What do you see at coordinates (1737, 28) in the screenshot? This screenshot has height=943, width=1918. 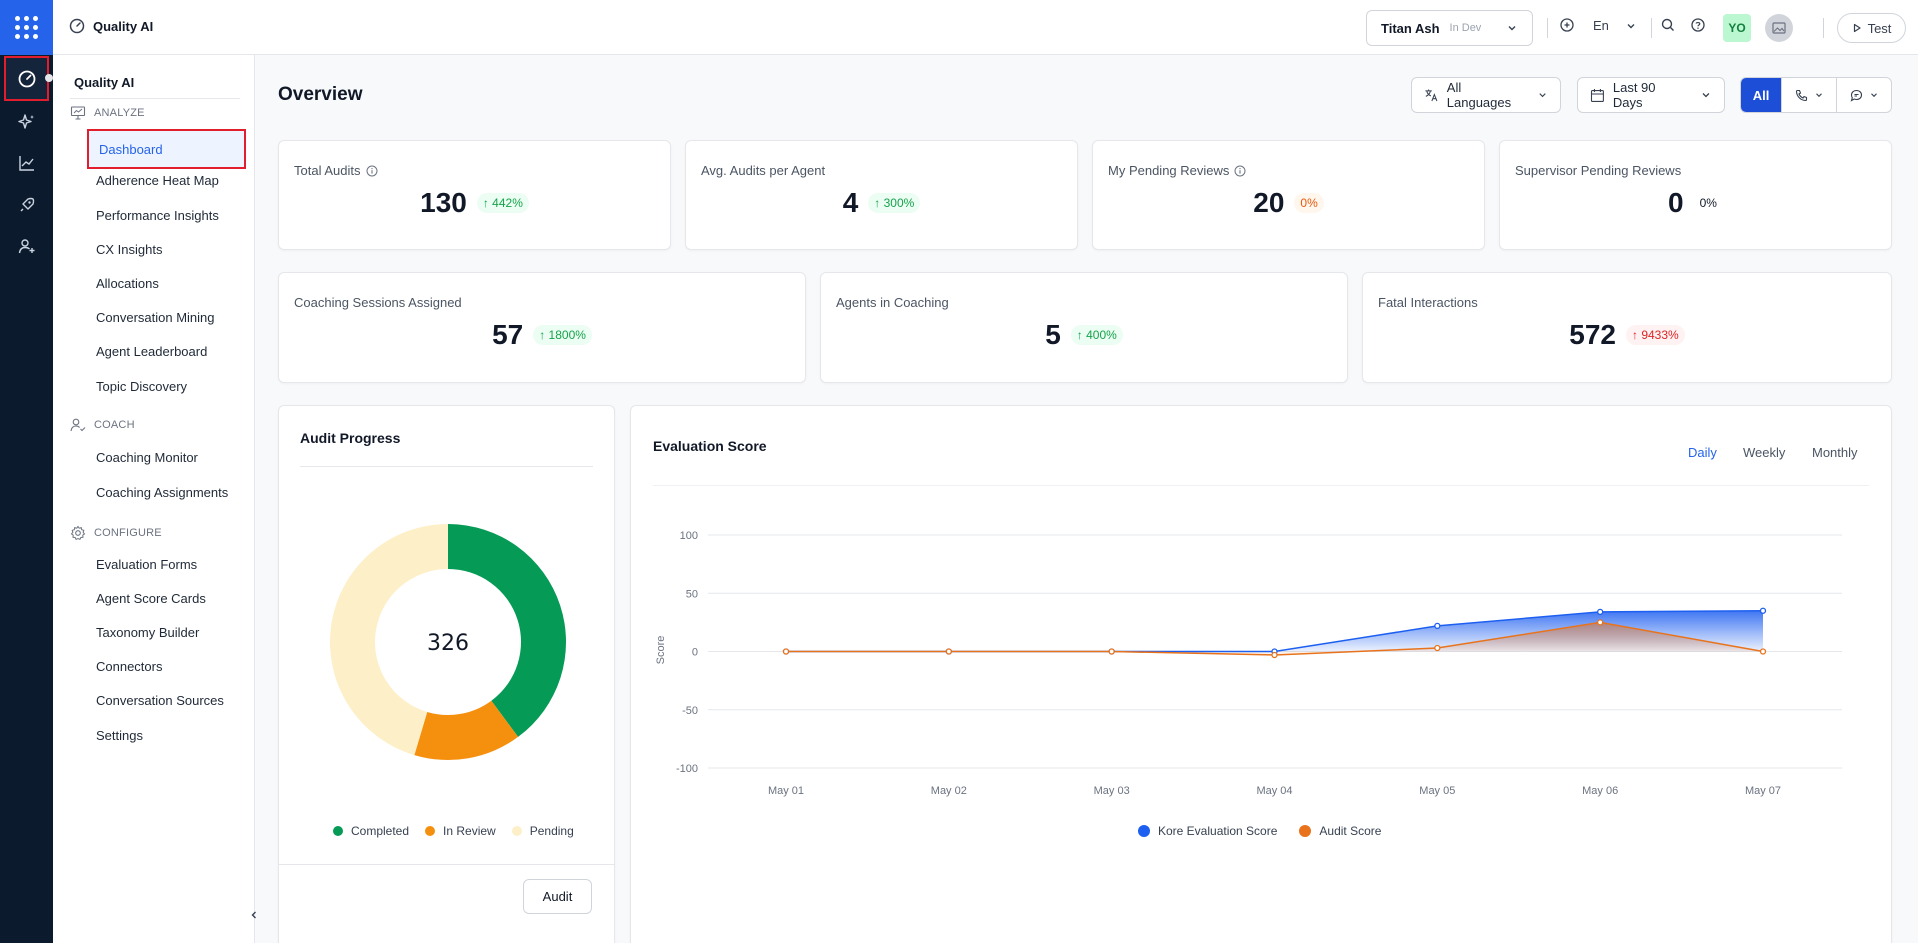 I see `avatar: YO` at bounding box center [1737, 28].